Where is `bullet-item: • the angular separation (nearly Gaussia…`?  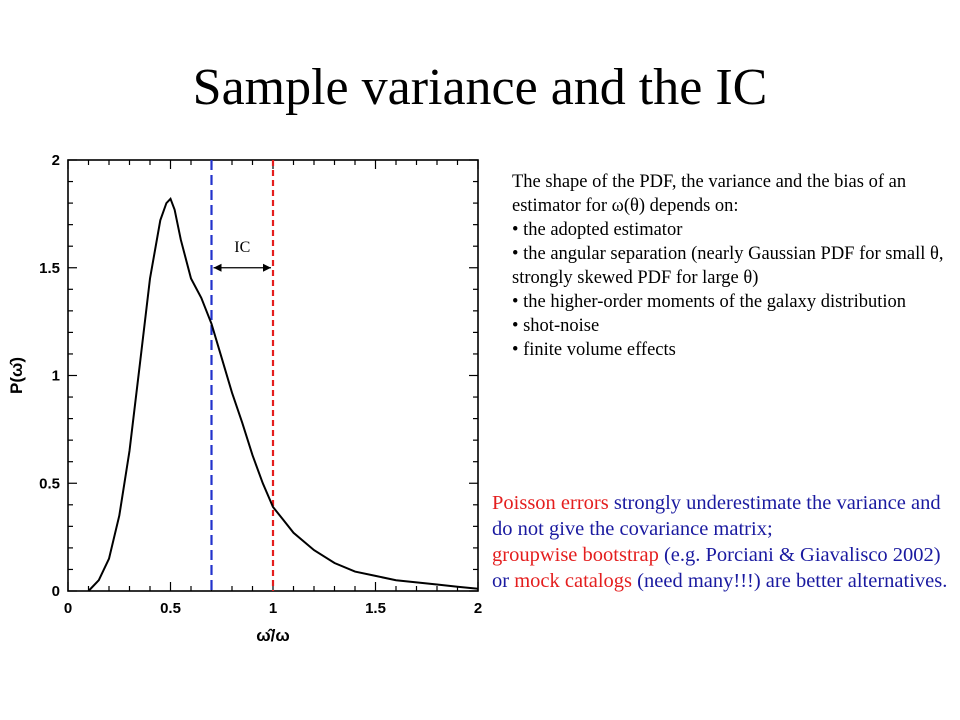 bullet-item: • the angular separation (nearly Gaussia… is located at coordinates (728, 266).